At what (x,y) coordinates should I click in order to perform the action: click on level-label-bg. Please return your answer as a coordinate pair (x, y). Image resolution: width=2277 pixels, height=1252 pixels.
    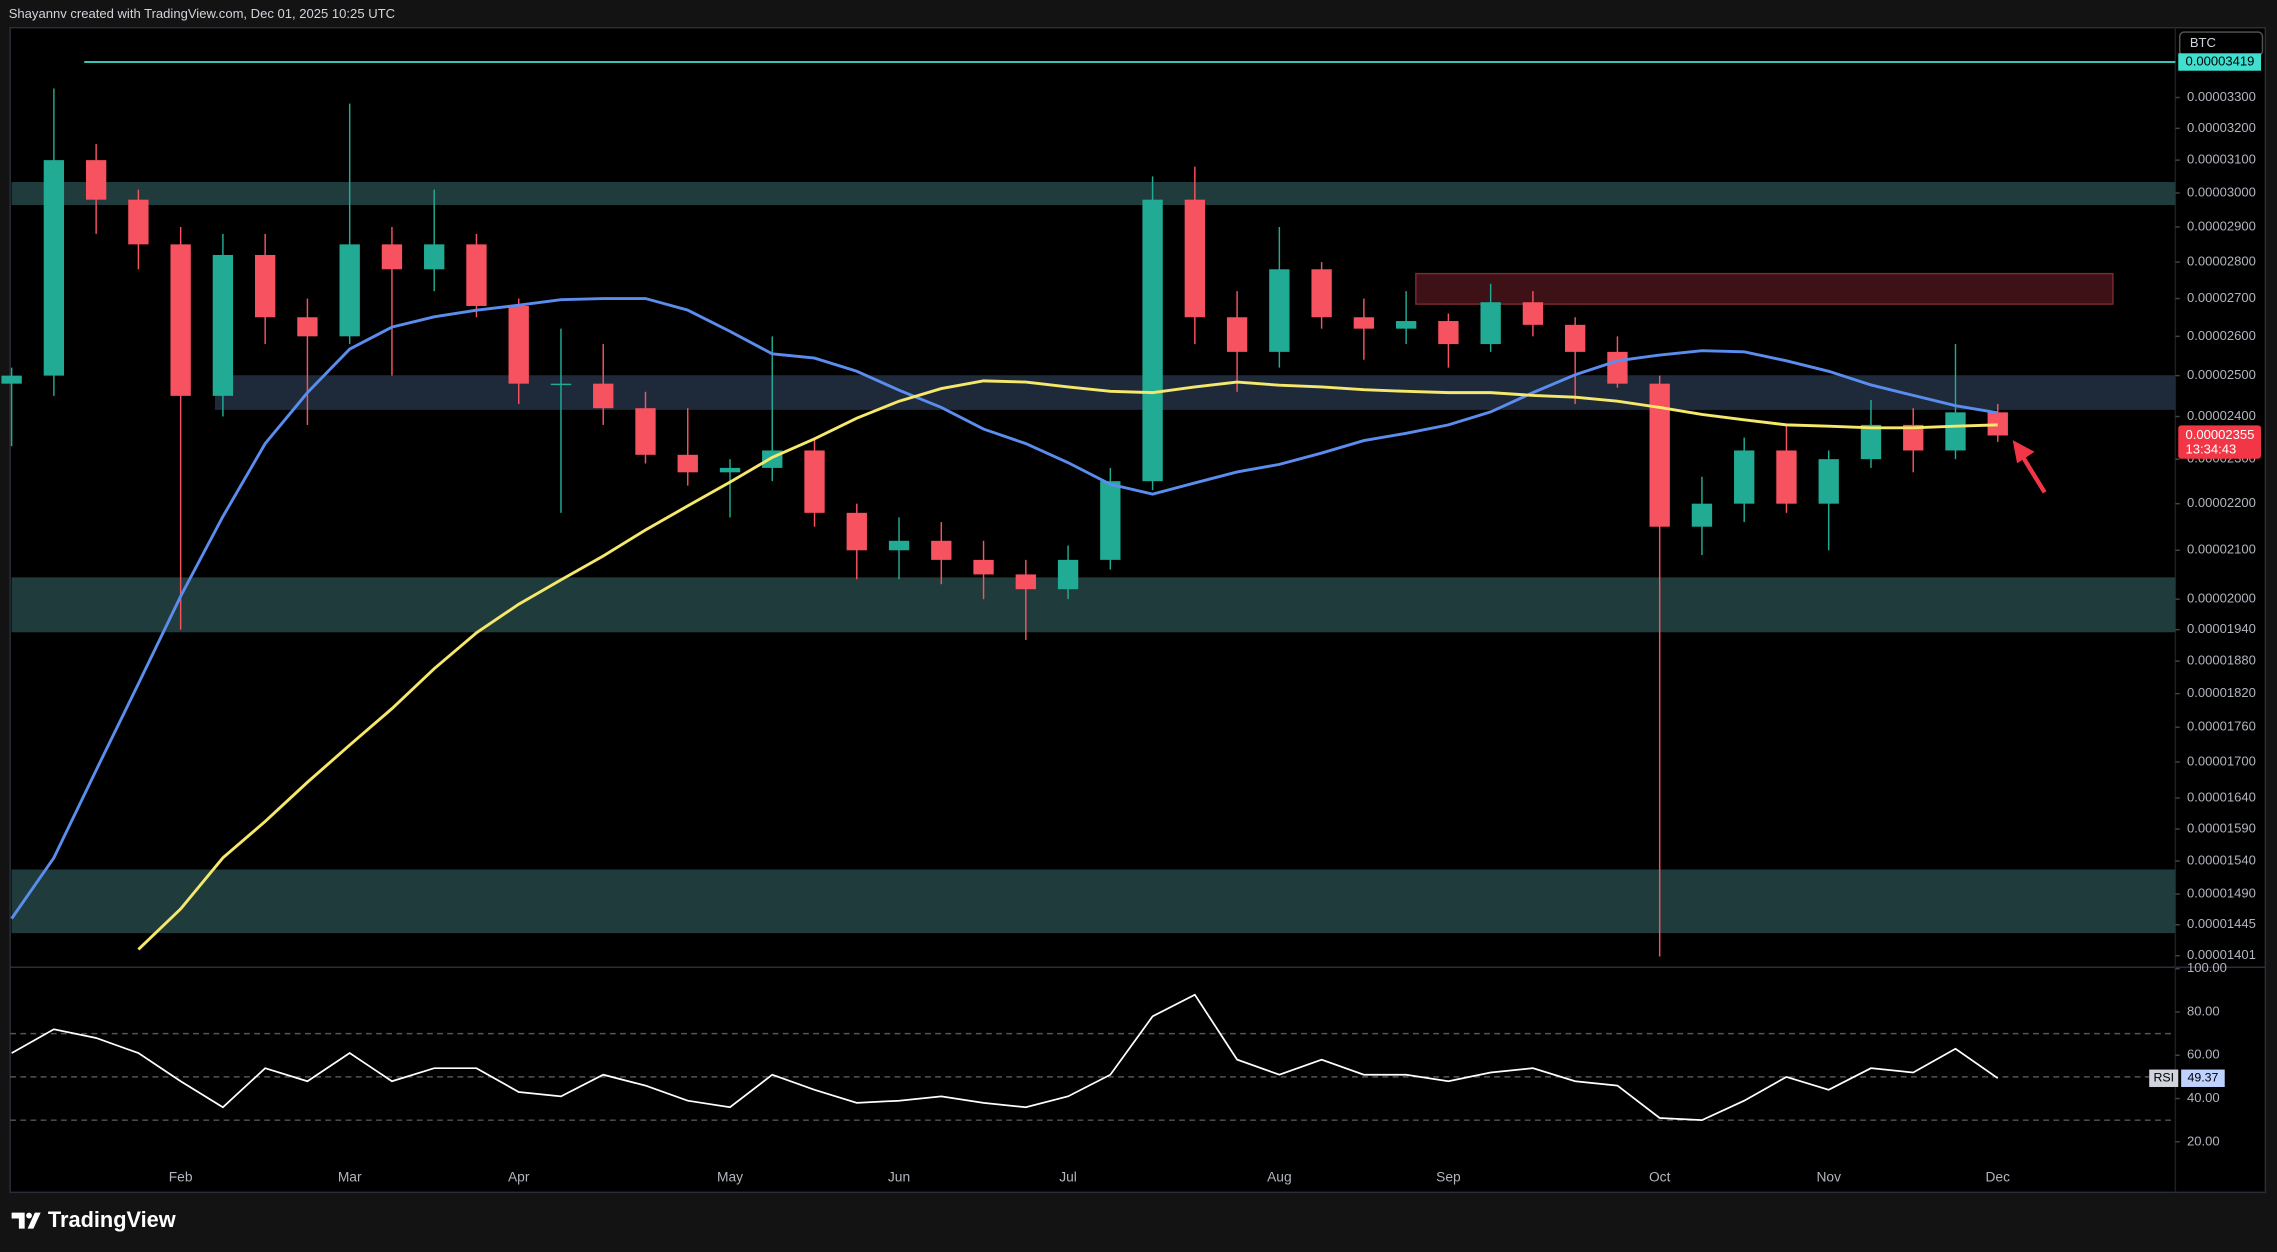
    Looking at the image, I should click on (2220, 62).